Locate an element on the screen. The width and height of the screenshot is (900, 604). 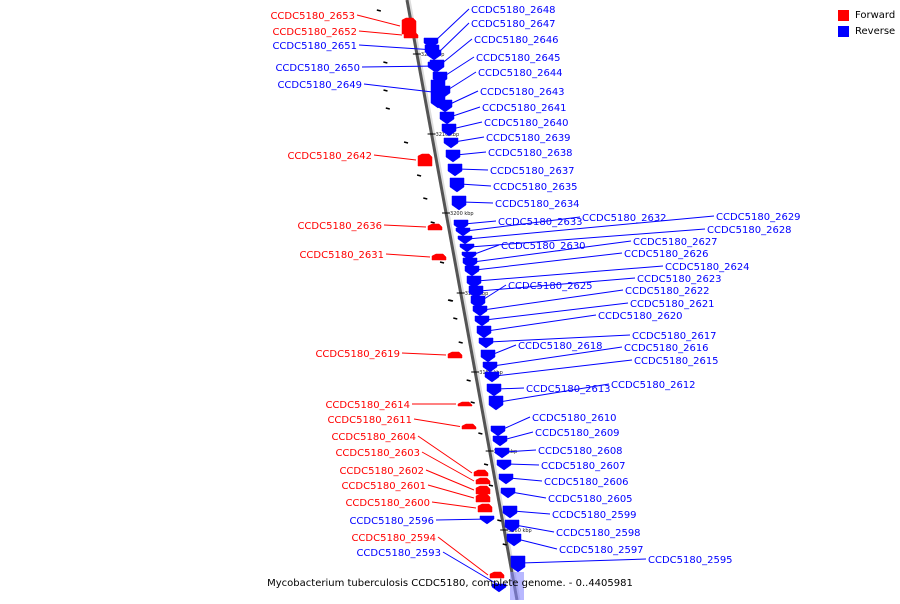
gene-label: CCDC5180_2599 is located at coordinates (594, 515).